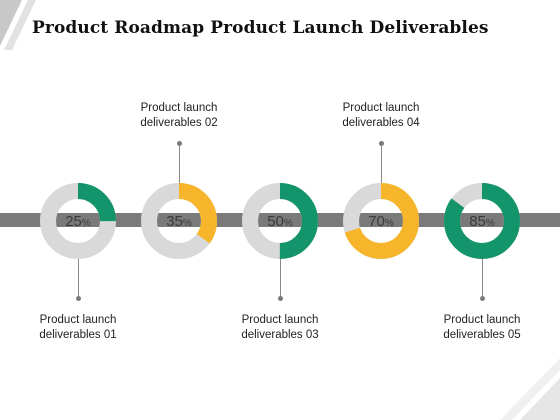 This screenshot has width=560, height=420. Describe the element at coordinates (78, 335) in the screenshot. I see `label-line-2: deliverables 01` at that location.